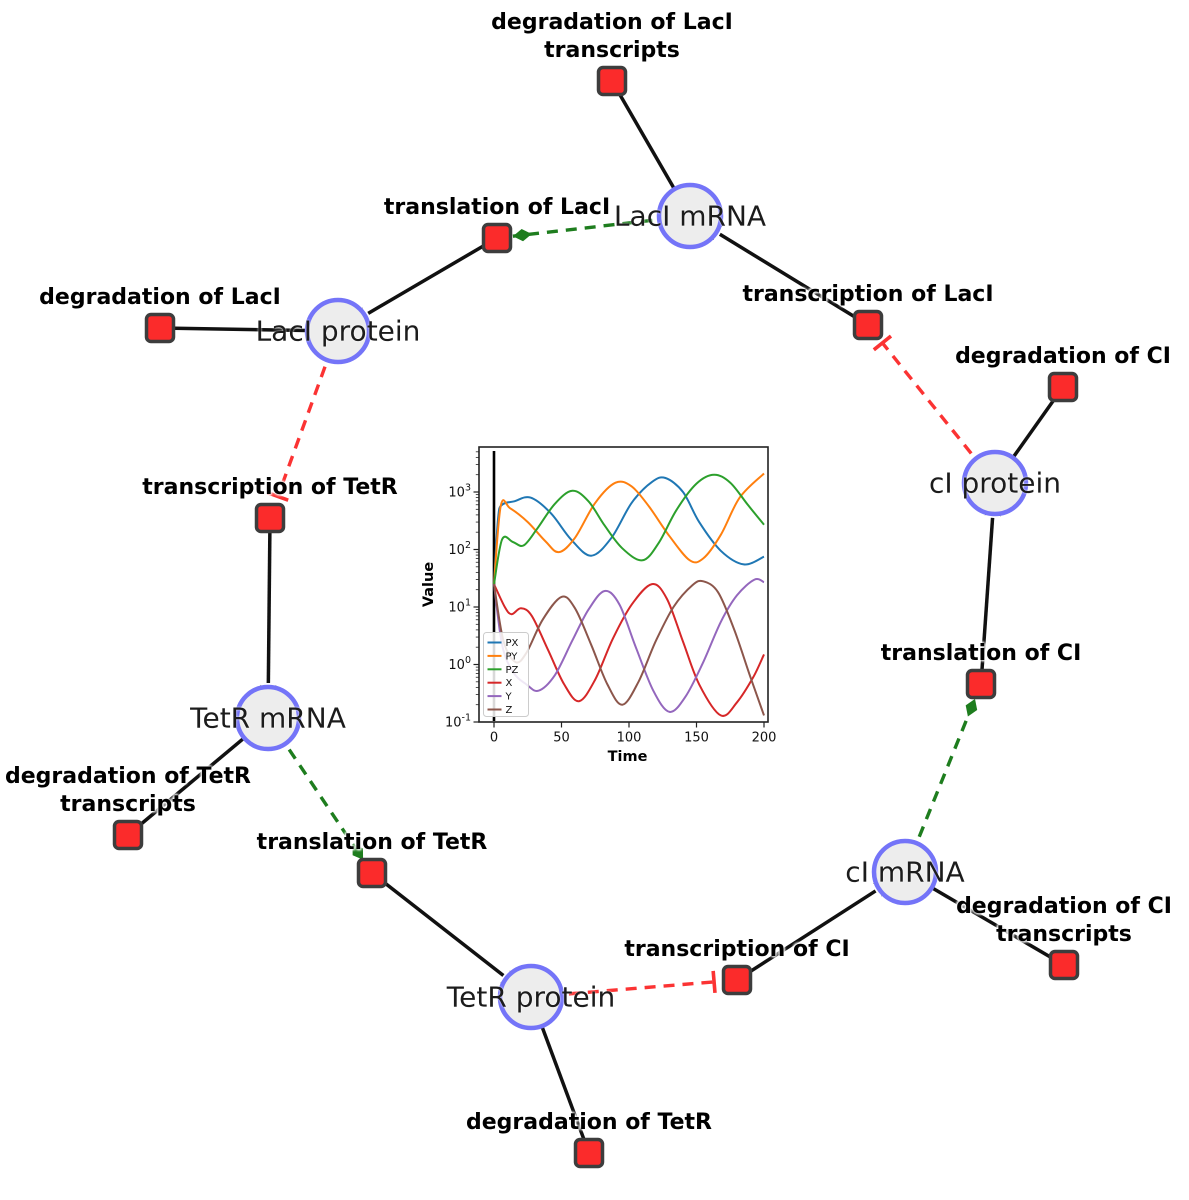 The width and height of the screenshot is (1189, 1200). Describe the element at coordinates (338, 331) in the screenshot. I see `species-node-laci-protein` at that location.